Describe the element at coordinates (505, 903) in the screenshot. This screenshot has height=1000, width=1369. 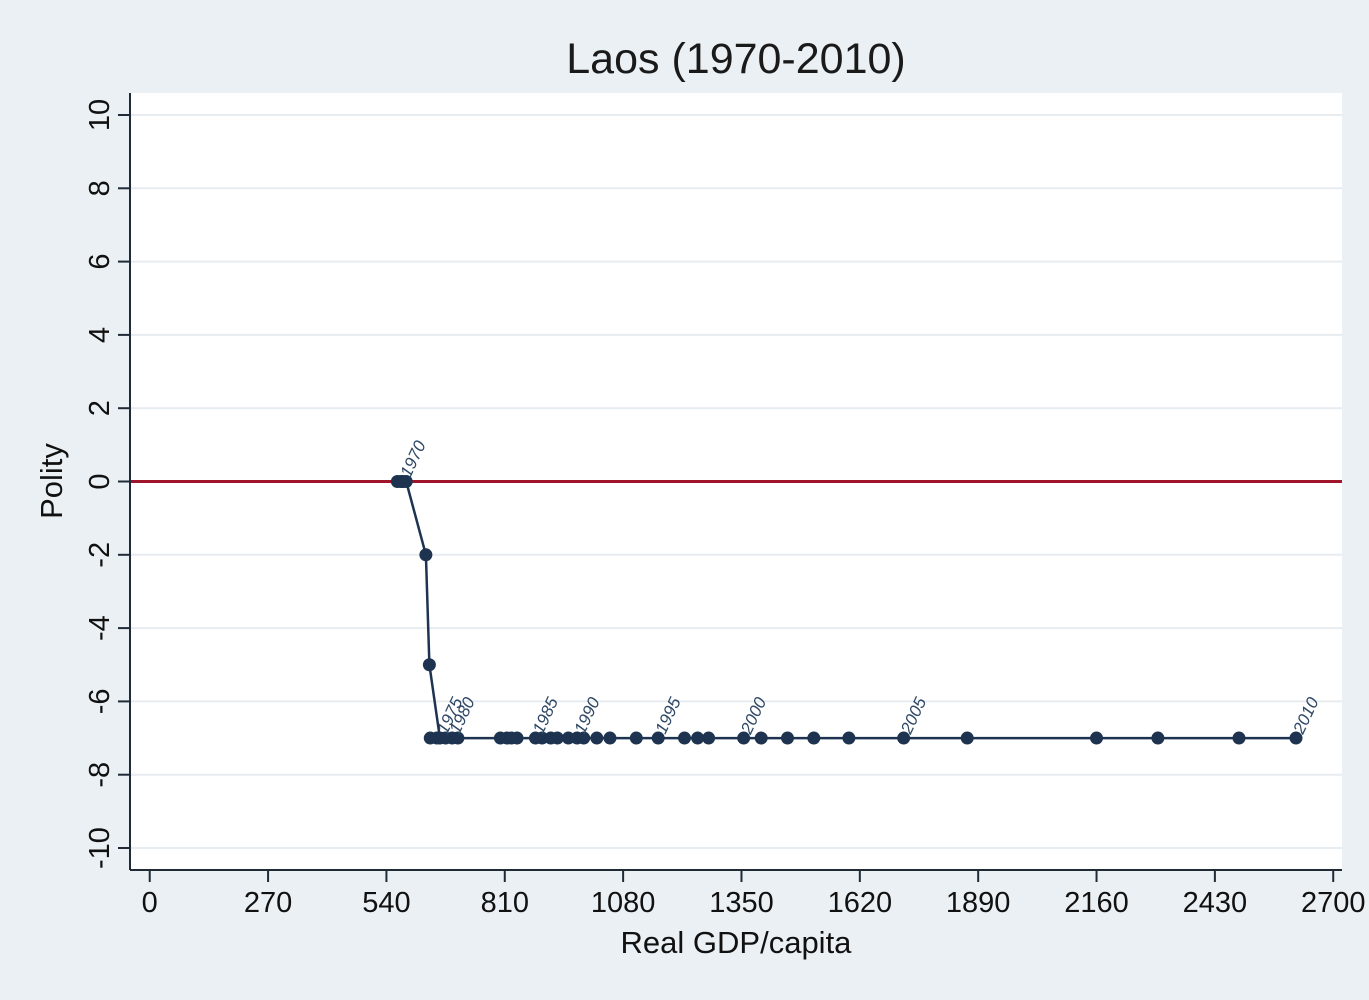
I see `x-tick-label: 810` at that location.